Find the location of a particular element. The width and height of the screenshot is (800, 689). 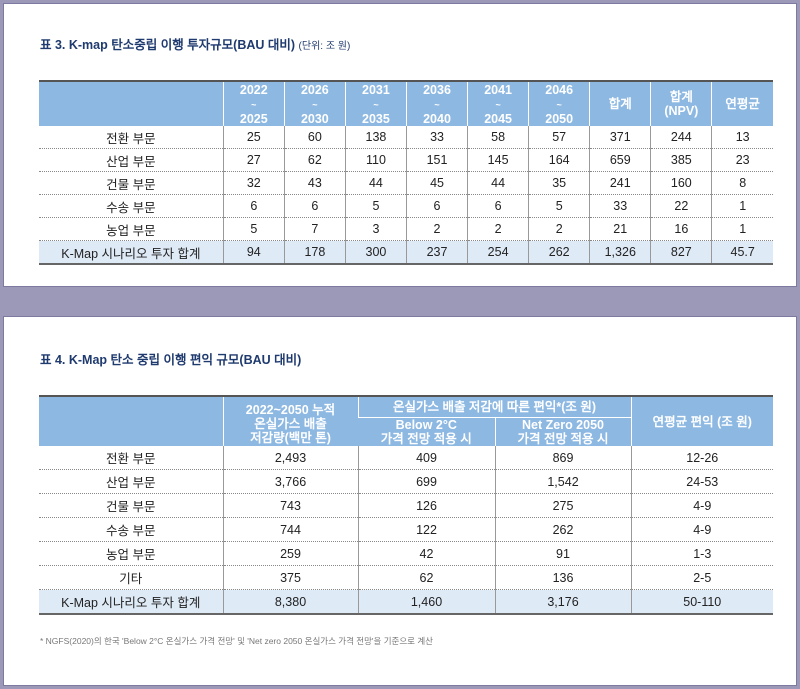

row-label: 수송 부문 is located at coordinates (131, 206).